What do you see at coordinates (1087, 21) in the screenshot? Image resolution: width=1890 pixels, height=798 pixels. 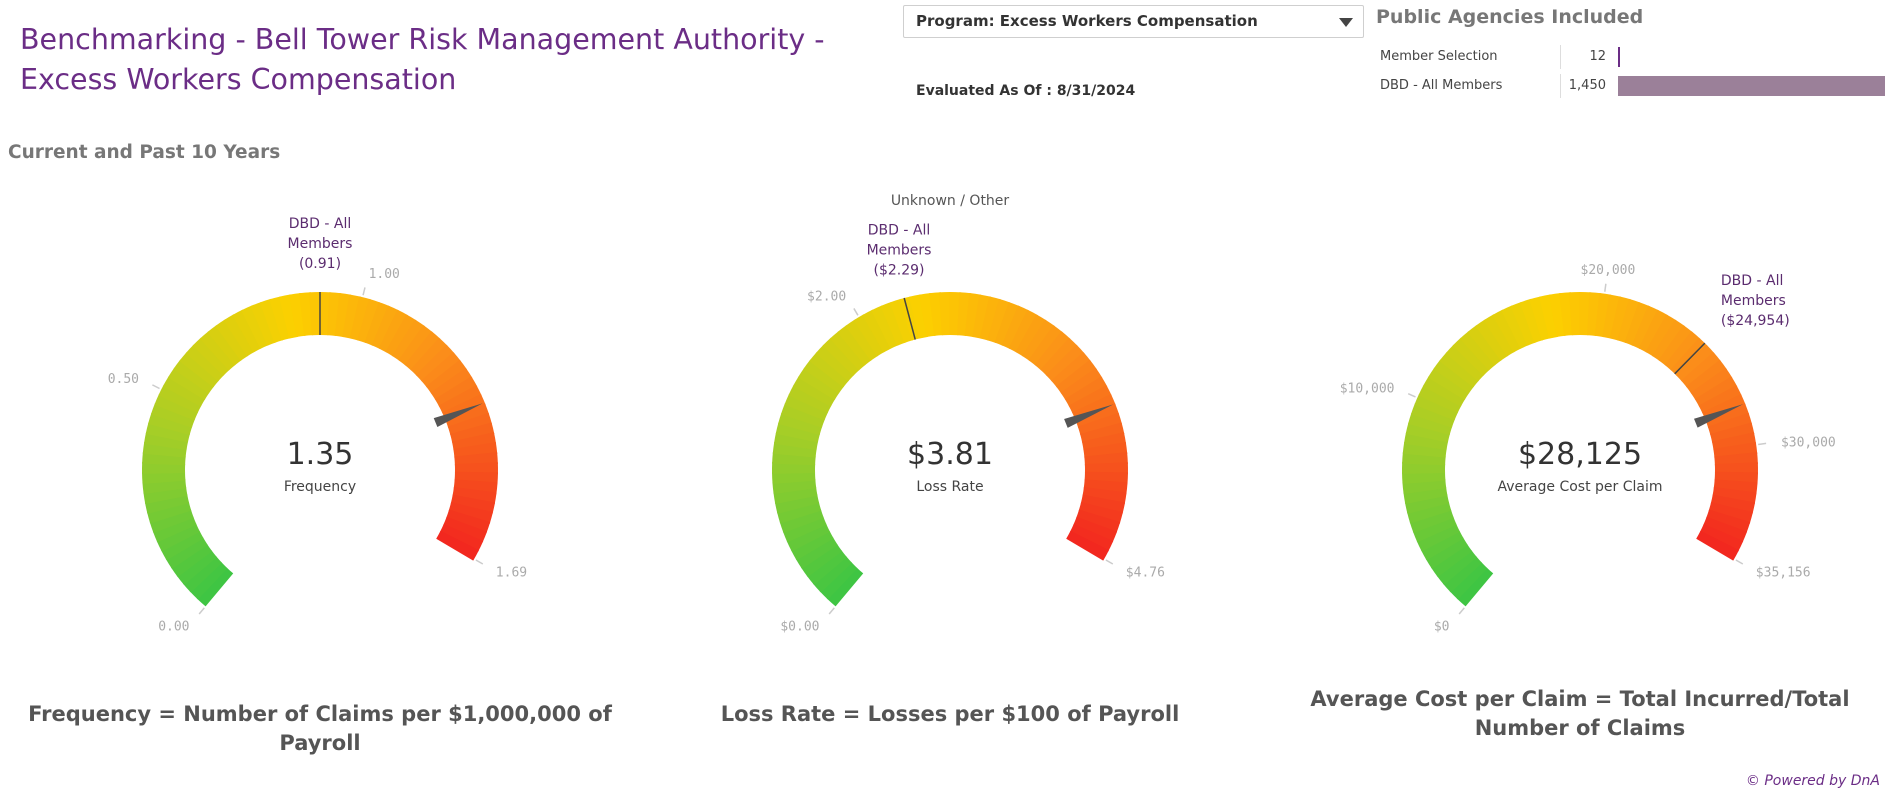 I see `program-select-value: Program: Excess Workers Compensation` at bounding box center [1087, 21].